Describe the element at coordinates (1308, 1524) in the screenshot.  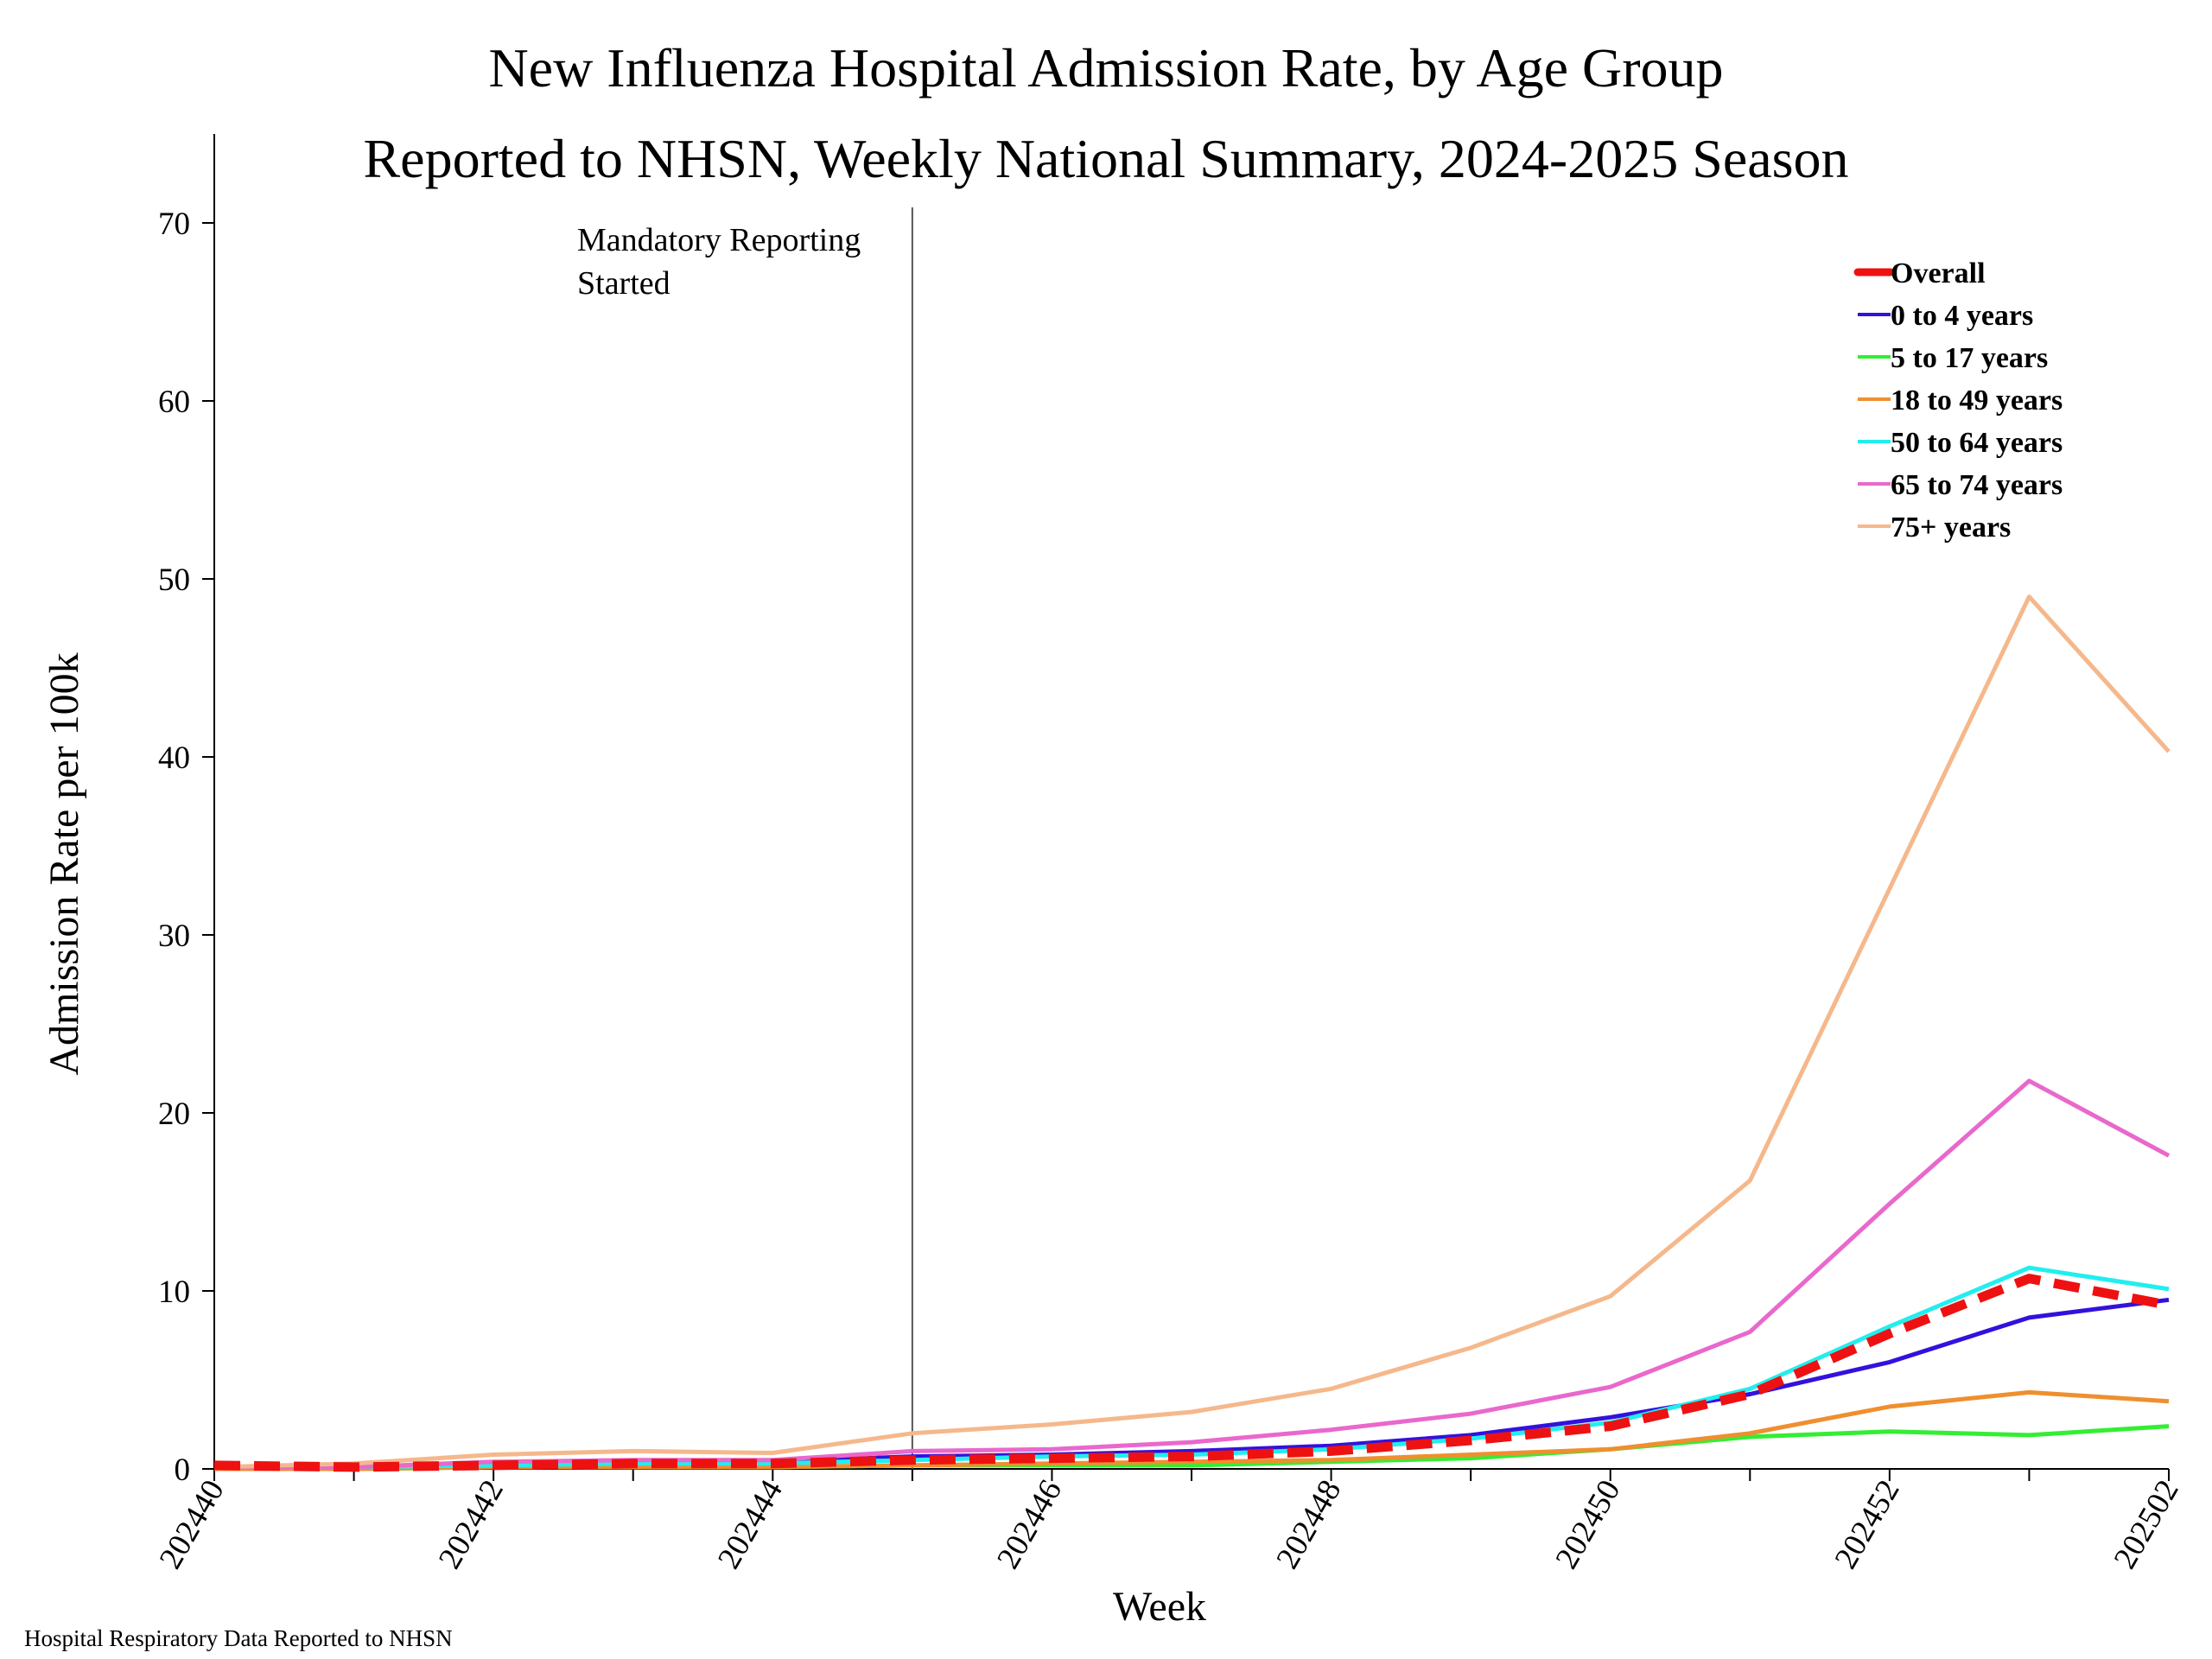
I see `x-tick-label: 202448` at that location.